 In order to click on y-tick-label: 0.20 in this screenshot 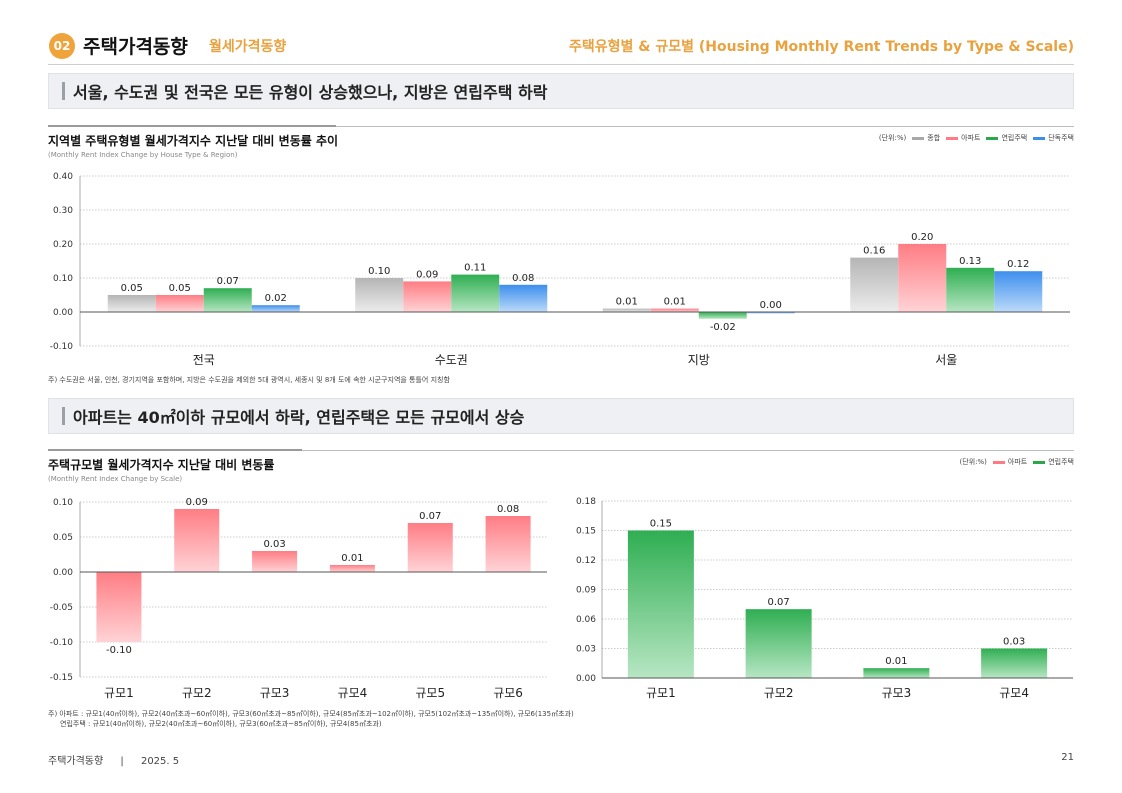, I will do `click(63, 245)`.